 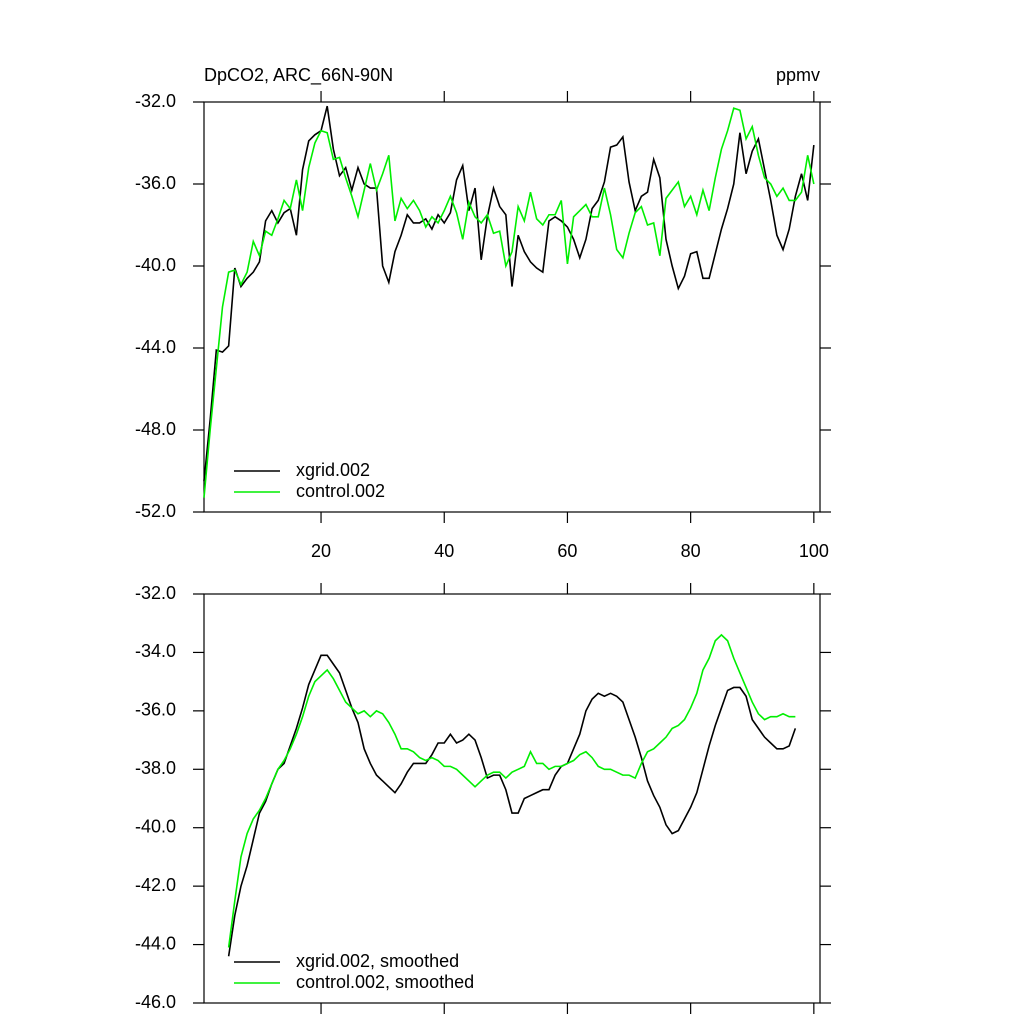 I want to click on chart-title: DpCO2, ARC_66N-90N, so click(x=298, y=75).